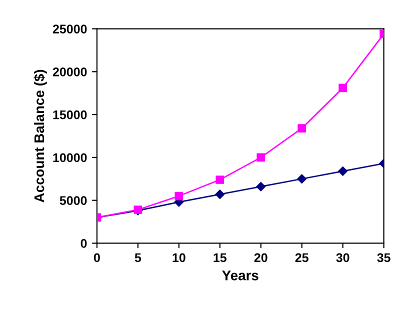 The height and width of the screenshot is (320, 404). I want to click on y-tick-label: 0, so click(83, 243).